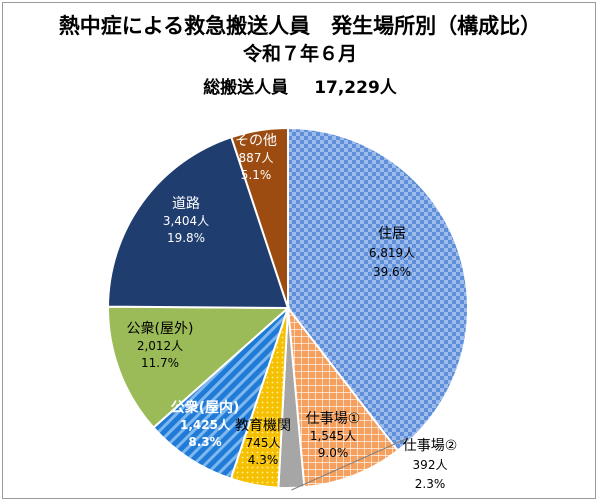  What do you see at coordinates (263, 426) in the screenshot?
I see `slice-label-name-3: 教育機関` at bounding box center [263, 426].